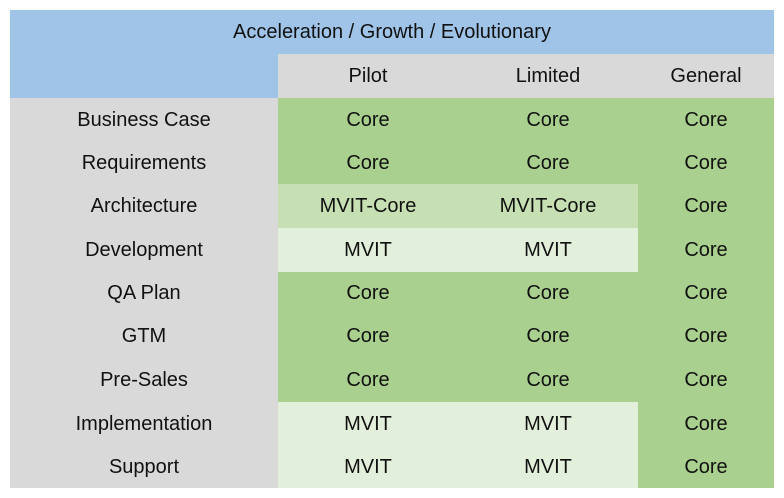 Image resolution: width=784 pixels, height=498 pixels. Describe the element at coordinates (144, 250) in the screenshot. I see `row-label-development: Development` at that location.